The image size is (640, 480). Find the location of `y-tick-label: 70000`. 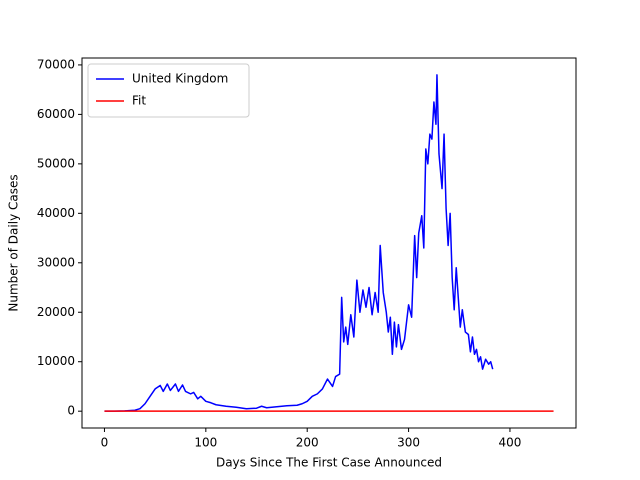

y-tick-label: 70000 is located at coordinates (56, 64).